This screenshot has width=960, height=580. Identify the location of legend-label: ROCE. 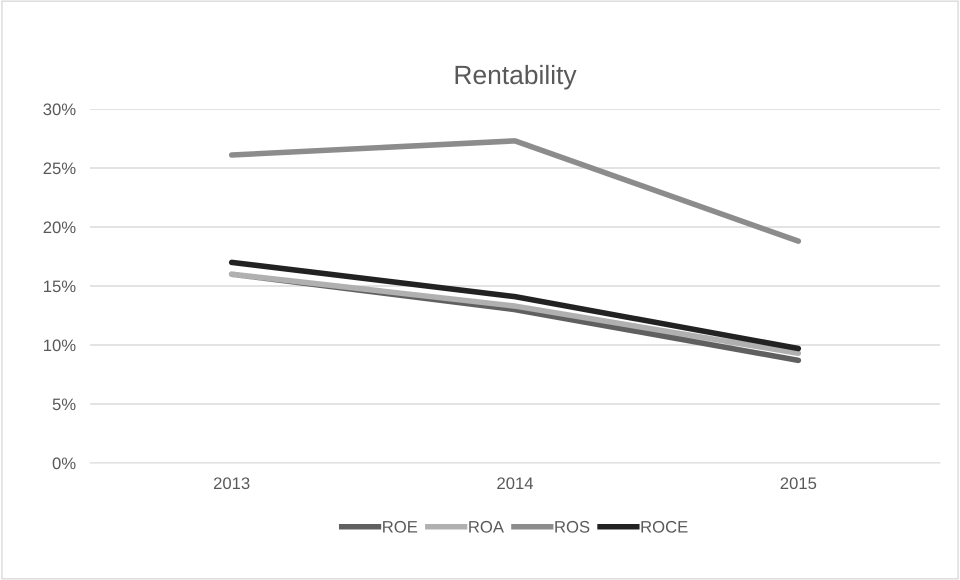
(664, 526).